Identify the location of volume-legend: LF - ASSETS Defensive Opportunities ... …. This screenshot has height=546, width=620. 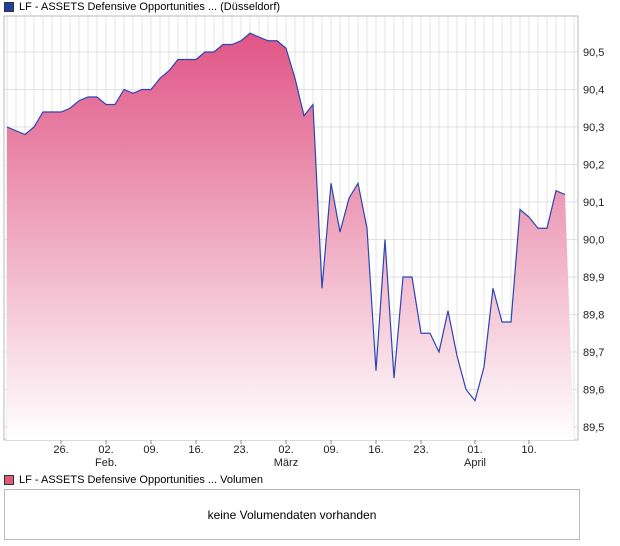
(133, 480).